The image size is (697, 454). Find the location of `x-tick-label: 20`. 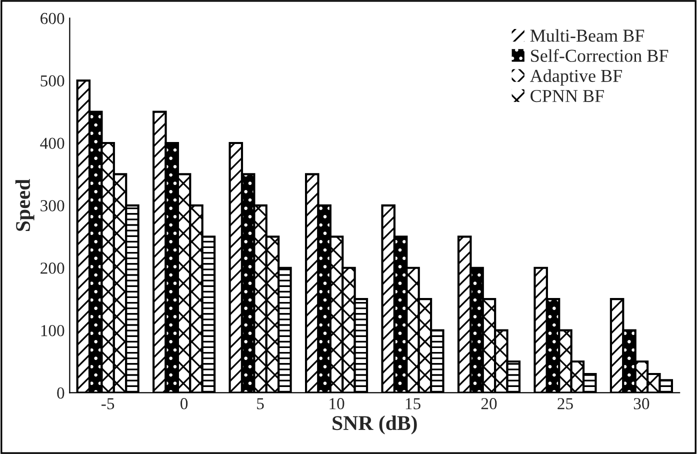

x-tick-label: 20 is located at coordinates (489, 404).